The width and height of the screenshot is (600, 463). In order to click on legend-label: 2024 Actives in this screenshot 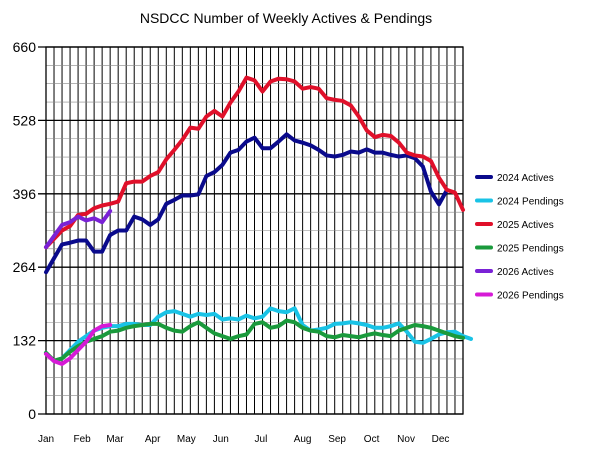, I will do `click(525, 178)`.